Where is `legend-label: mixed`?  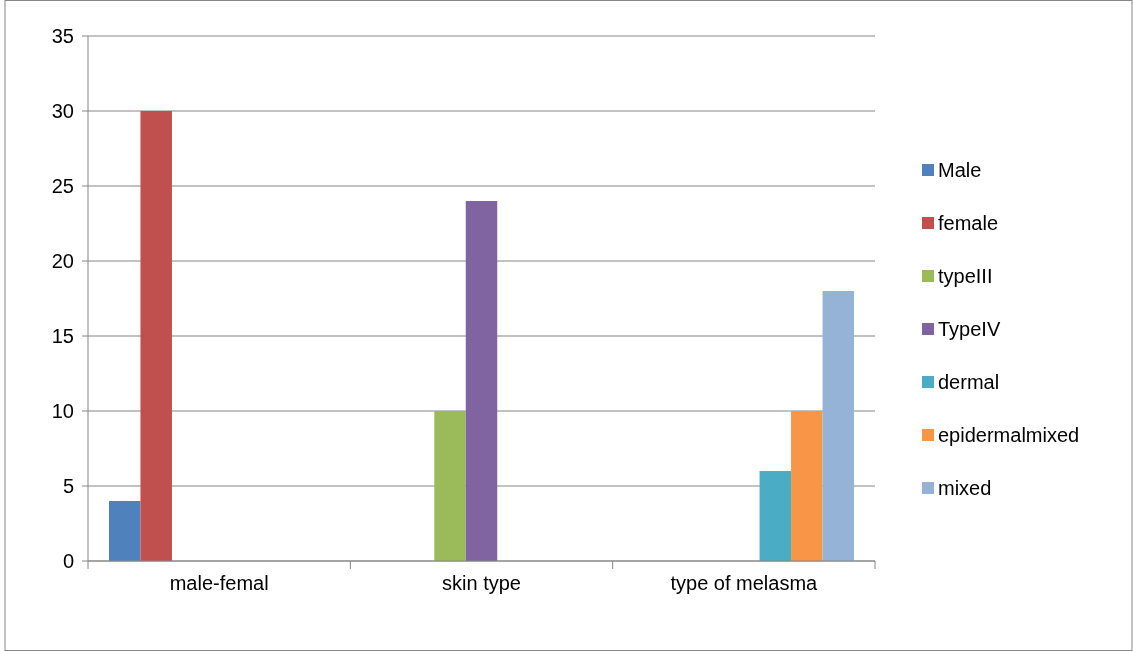
legend-label: mixed is located at coordinates (965, 488).